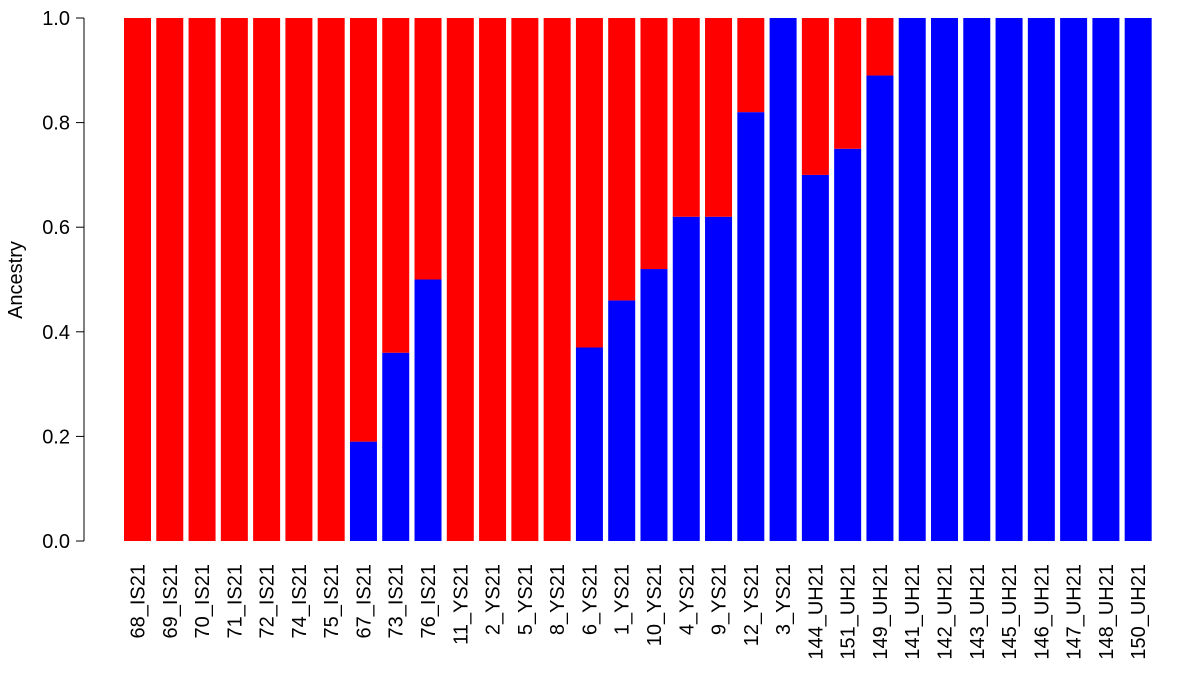  What do you see at coordinates (1009, 279) in the screenshot?
I see `bar-segment-145_UH21-s0` at bounding box center [1009, 279].